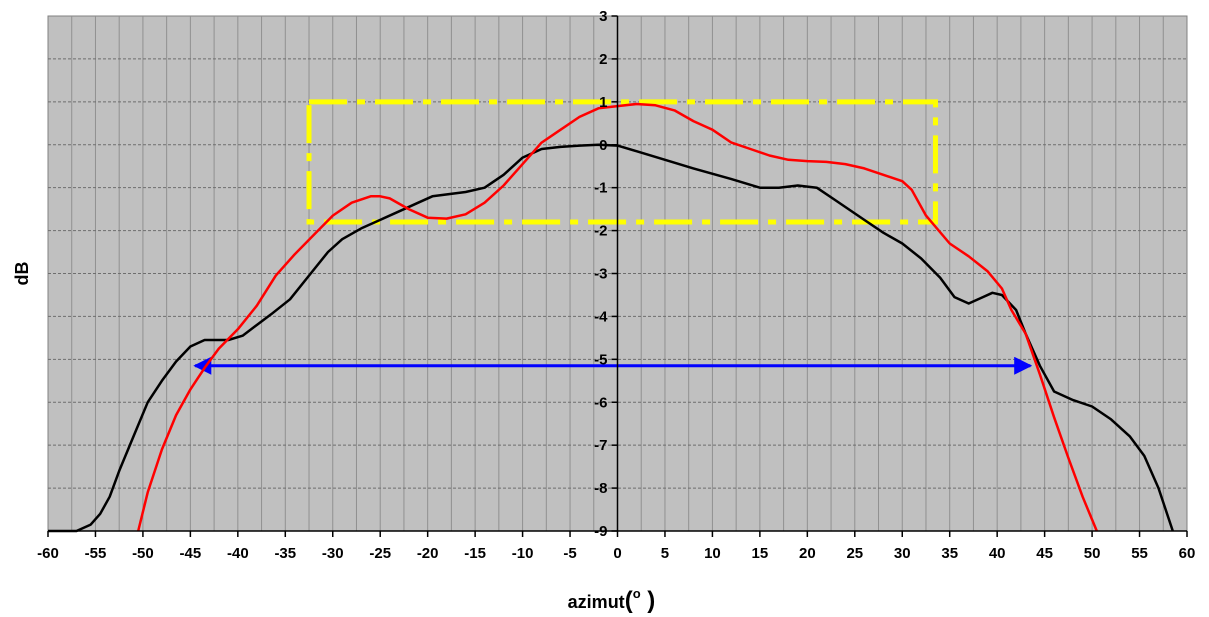 The image size is (1209, 617). What do you see at coordinates (143, 553) in the screenshot?
I see `x-tick-label: -50` at bounding box center [143, 553].